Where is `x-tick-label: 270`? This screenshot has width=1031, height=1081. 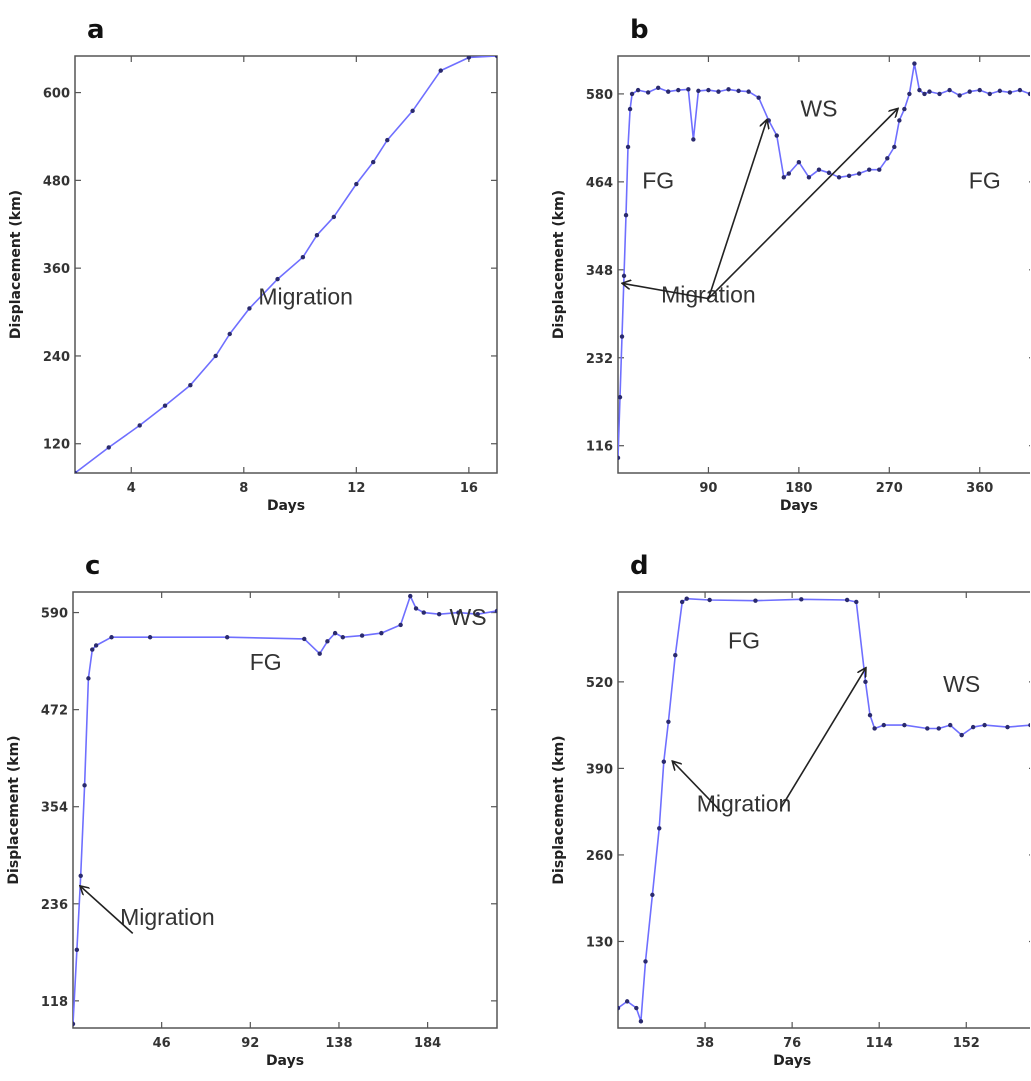 x-tick-label: 270 is located at coordinates (889, 488).